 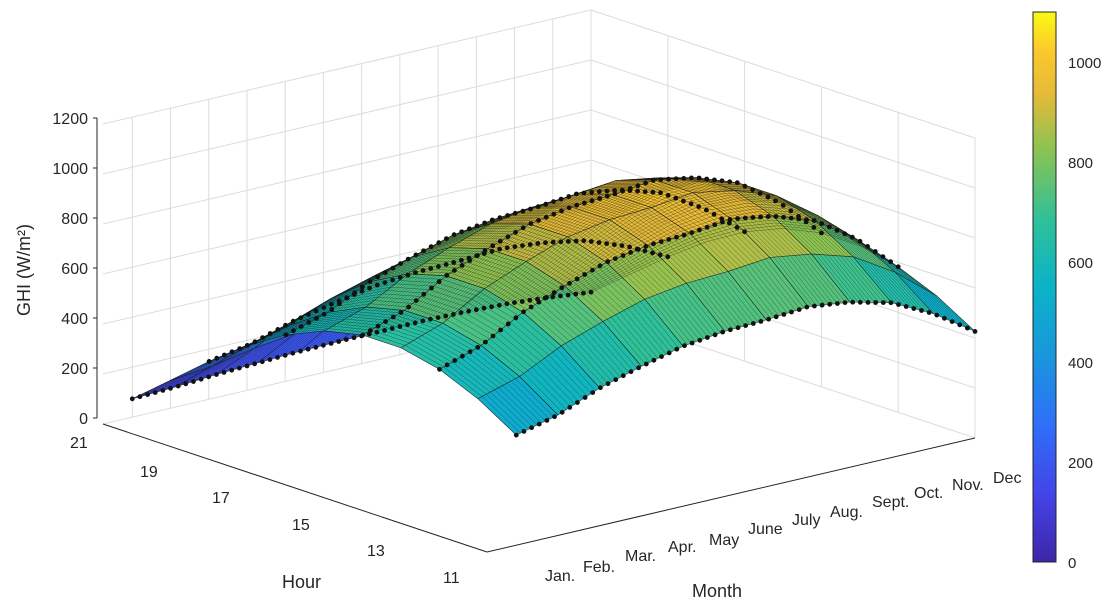 I want to click on hour-tick-label: 15, so click(x=301, y=525).